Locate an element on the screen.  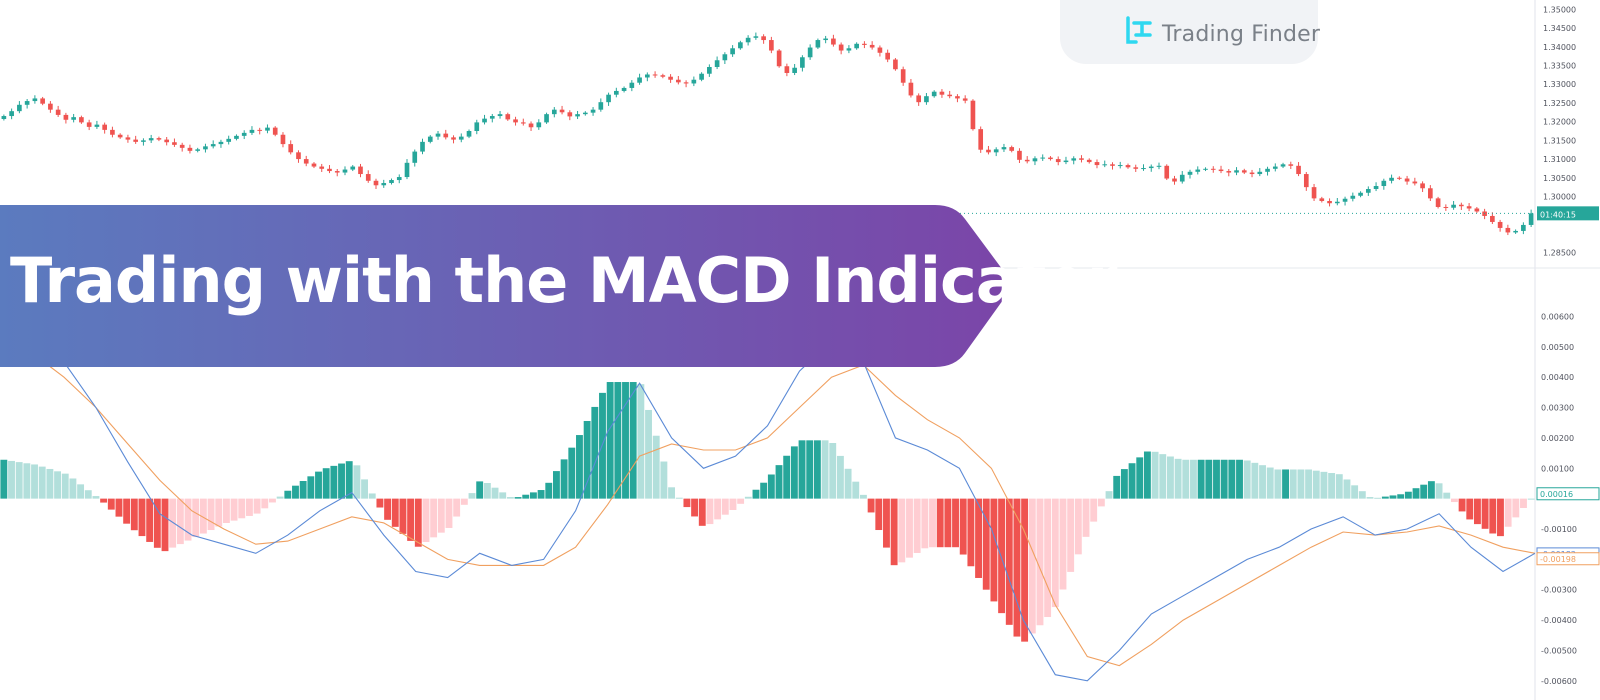
histogram-value-label: 0.00016 is located at coordinates (1556, 494).